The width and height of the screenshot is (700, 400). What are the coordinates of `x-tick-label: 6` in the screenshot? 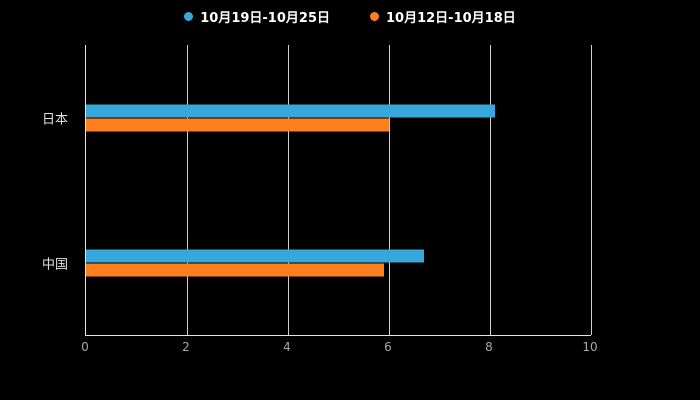 It's located at (388, 347).